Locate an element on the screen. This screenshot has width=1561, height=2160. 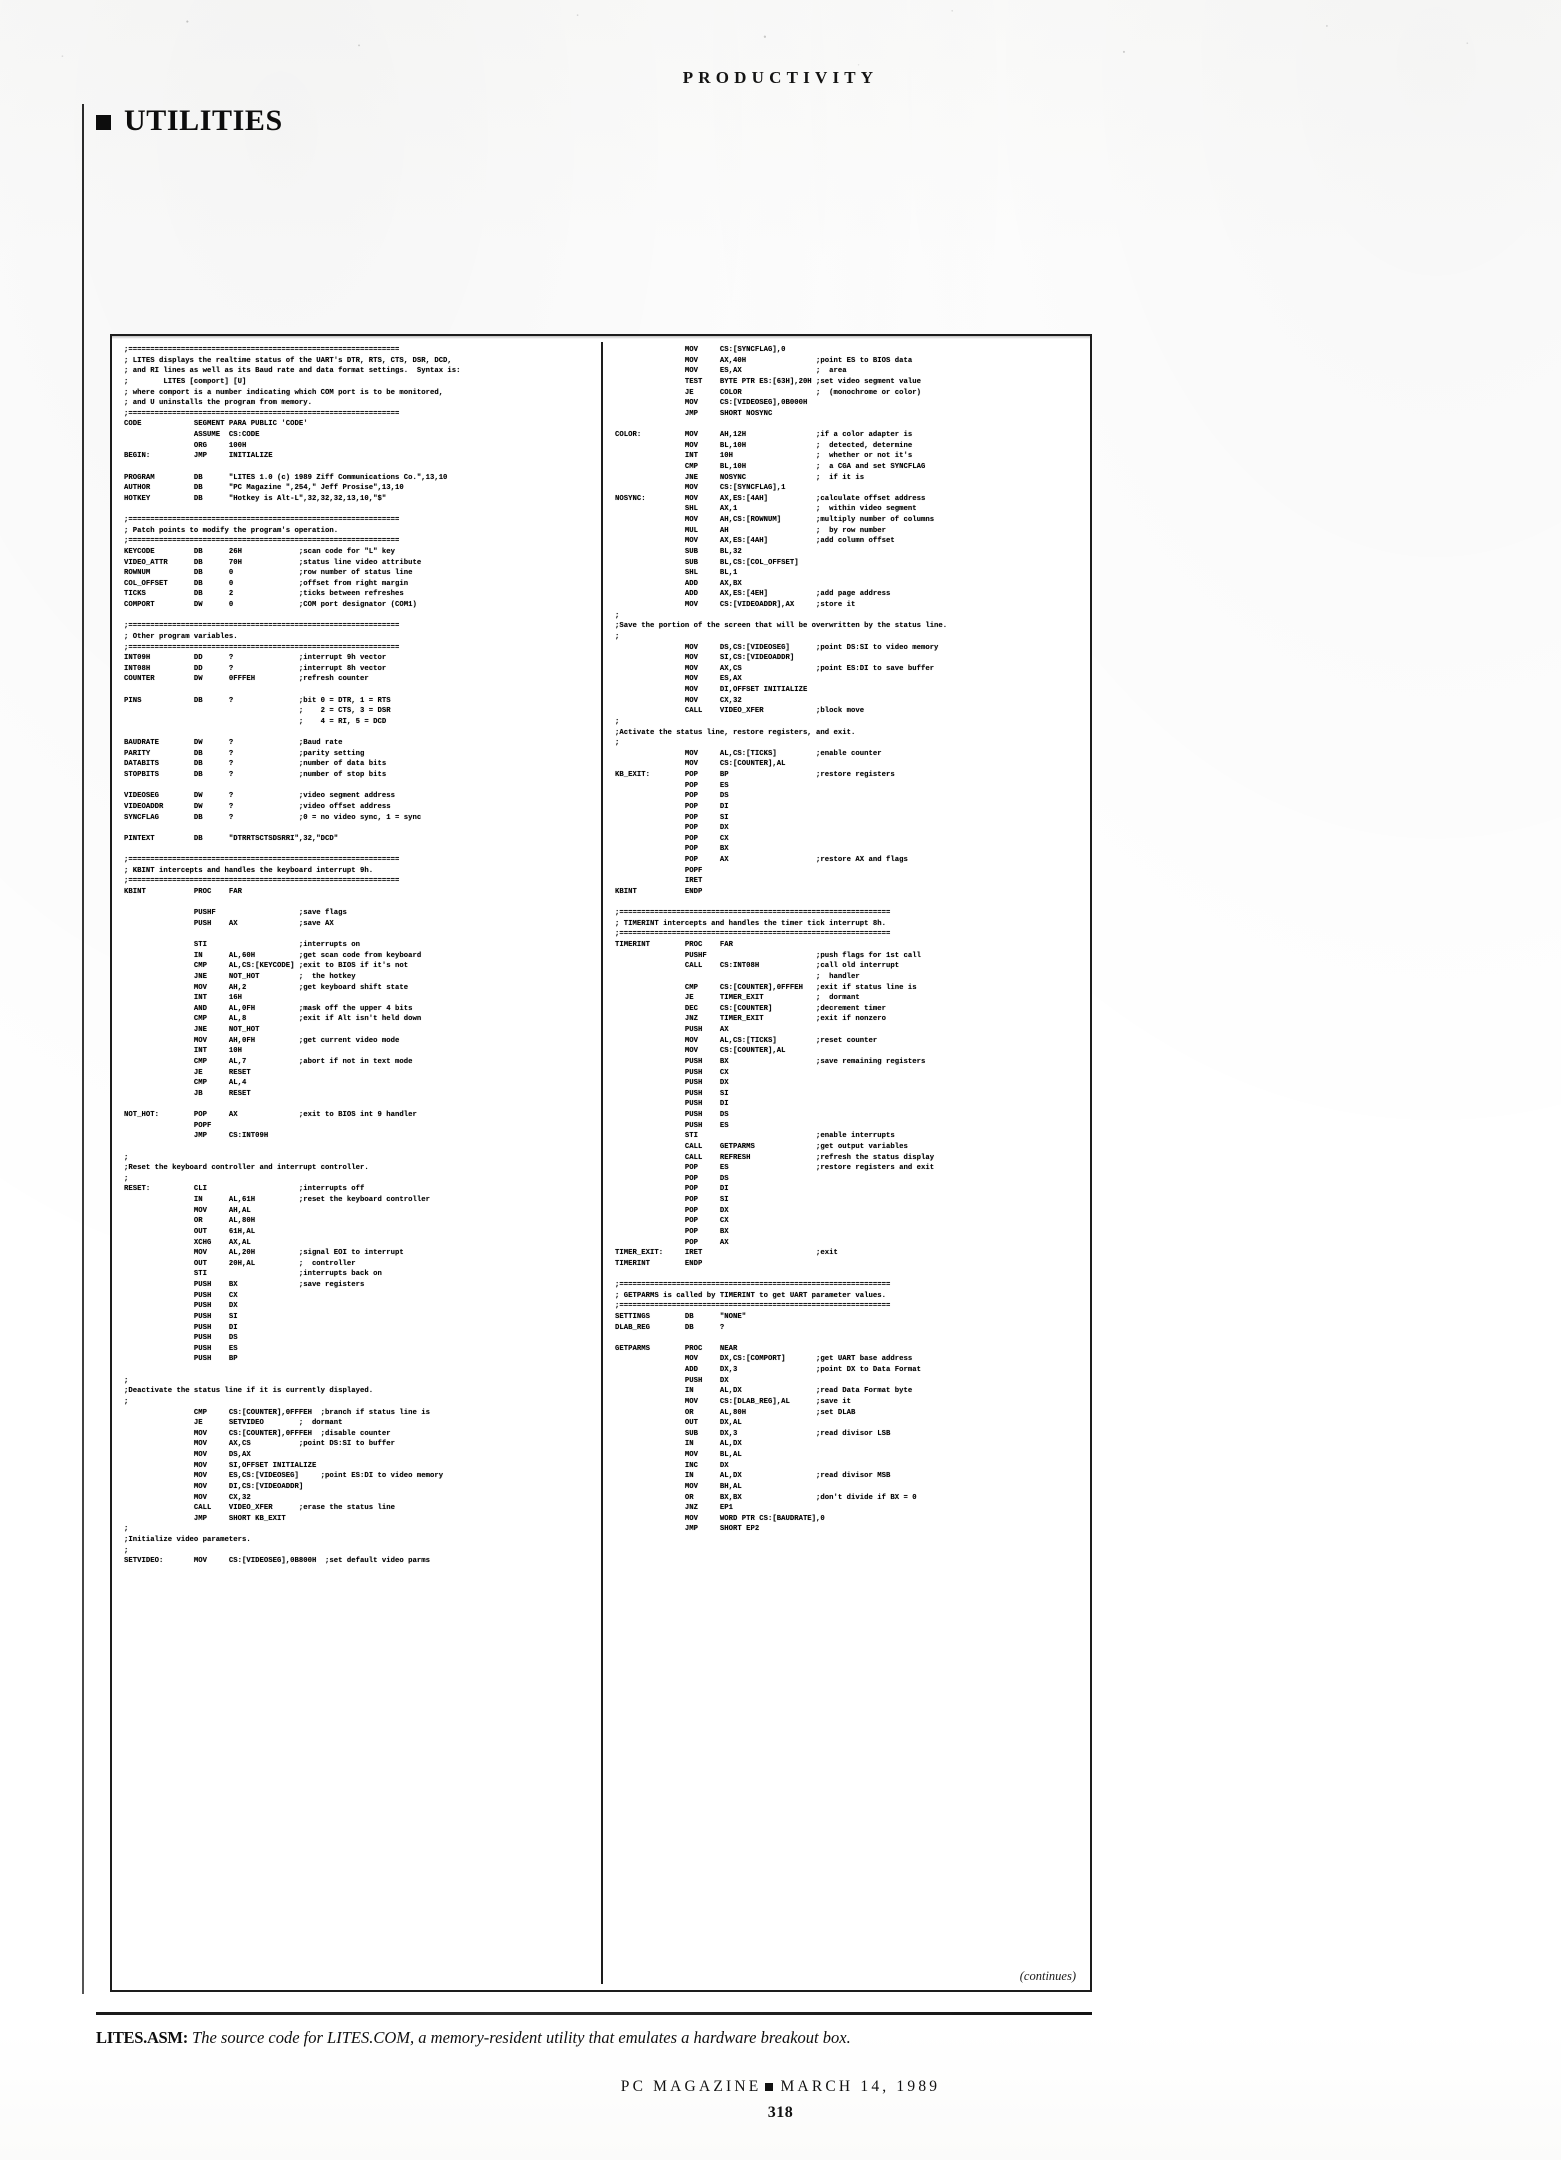
caption-title: LITES.ASM: is located at coordinates (142, 2037).